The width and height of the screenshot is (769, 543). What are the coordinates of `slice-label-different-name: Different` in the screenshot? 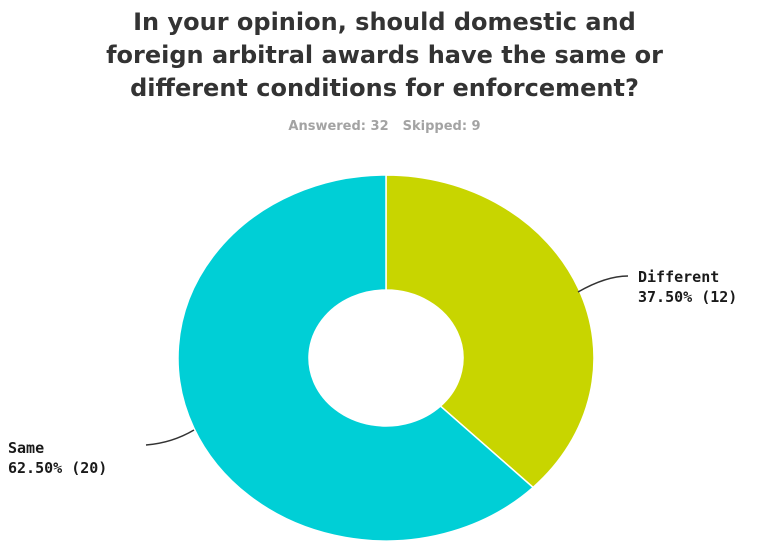 It's located at (678, 277).